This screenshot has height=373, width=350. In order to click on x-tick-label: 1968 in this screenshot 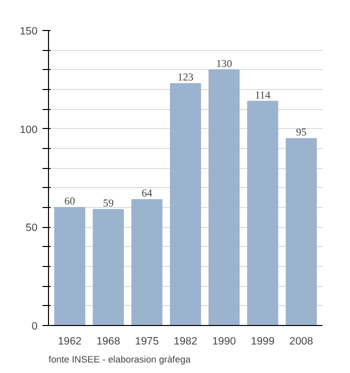, I will do `click(108, 342)`.